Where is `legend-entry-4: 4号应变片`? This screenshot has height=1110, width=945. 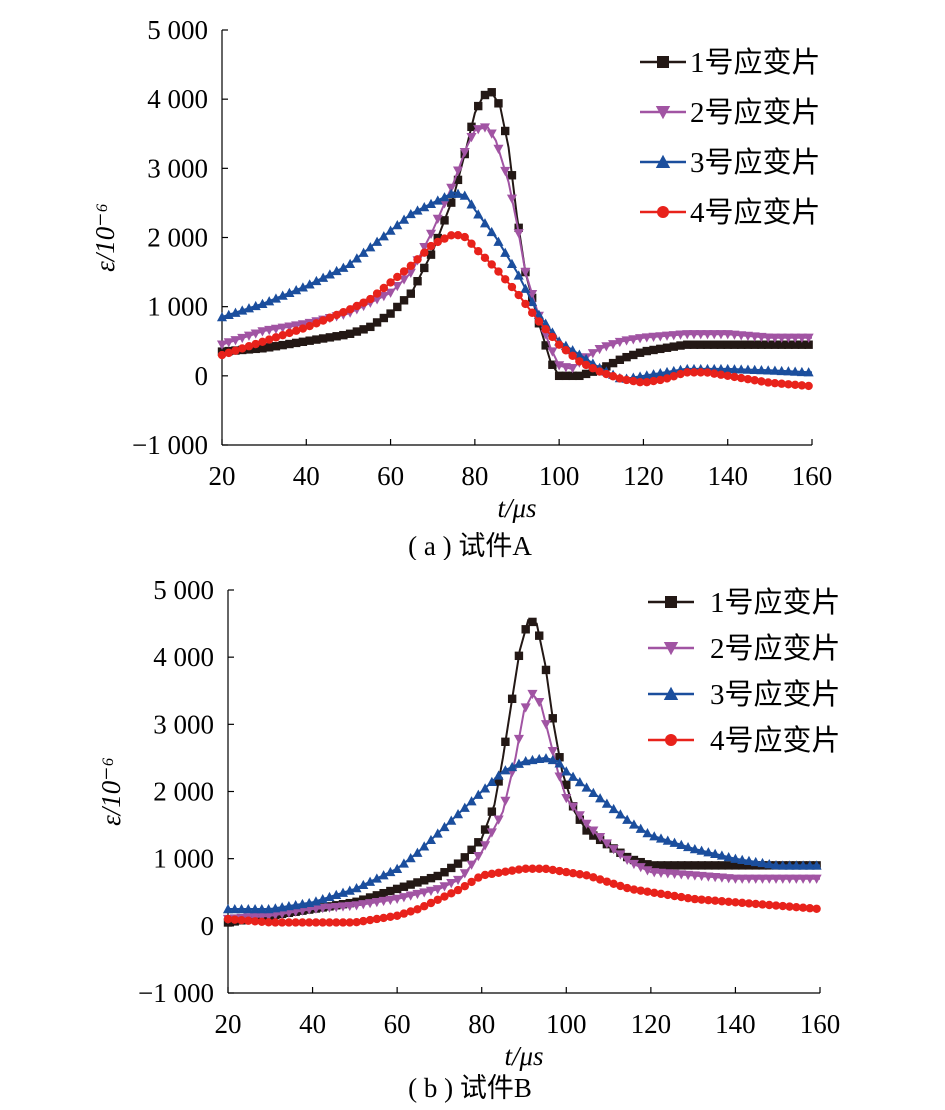
legend-entry-4: 4号应变片 is located at coordinates (744, 740).